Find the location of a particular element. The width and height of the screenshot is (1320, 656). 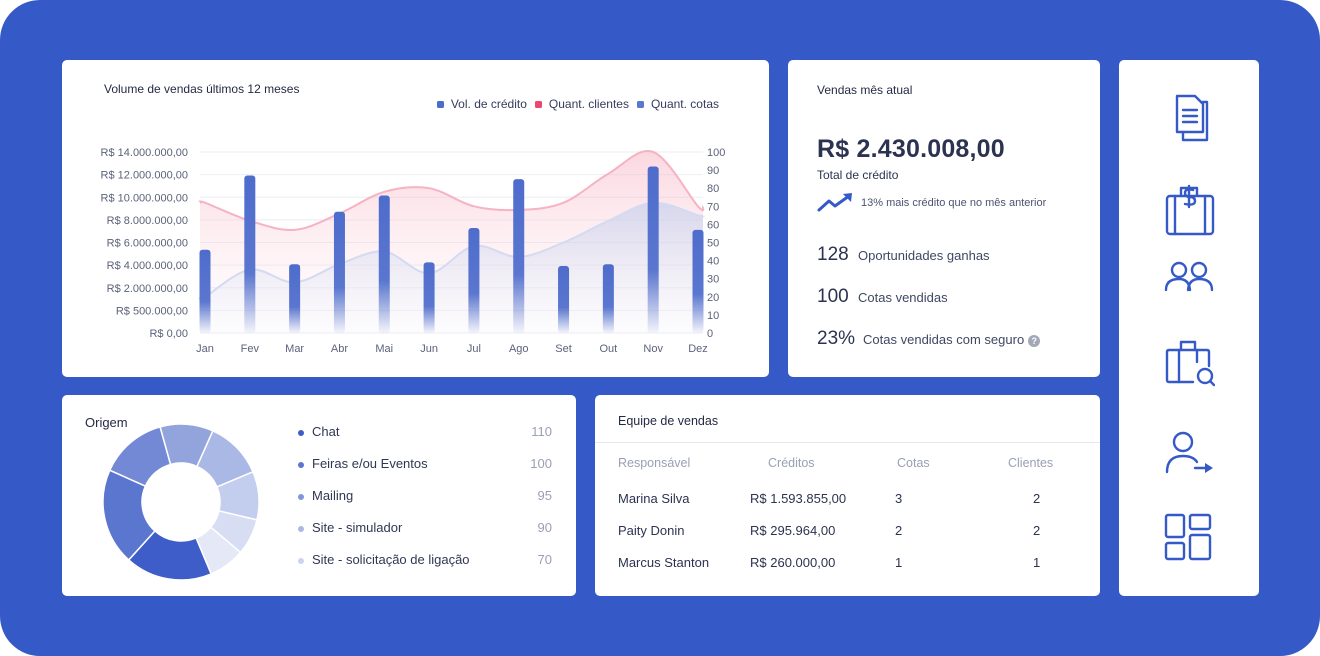

team-divider is located at coordinates (847, 442).